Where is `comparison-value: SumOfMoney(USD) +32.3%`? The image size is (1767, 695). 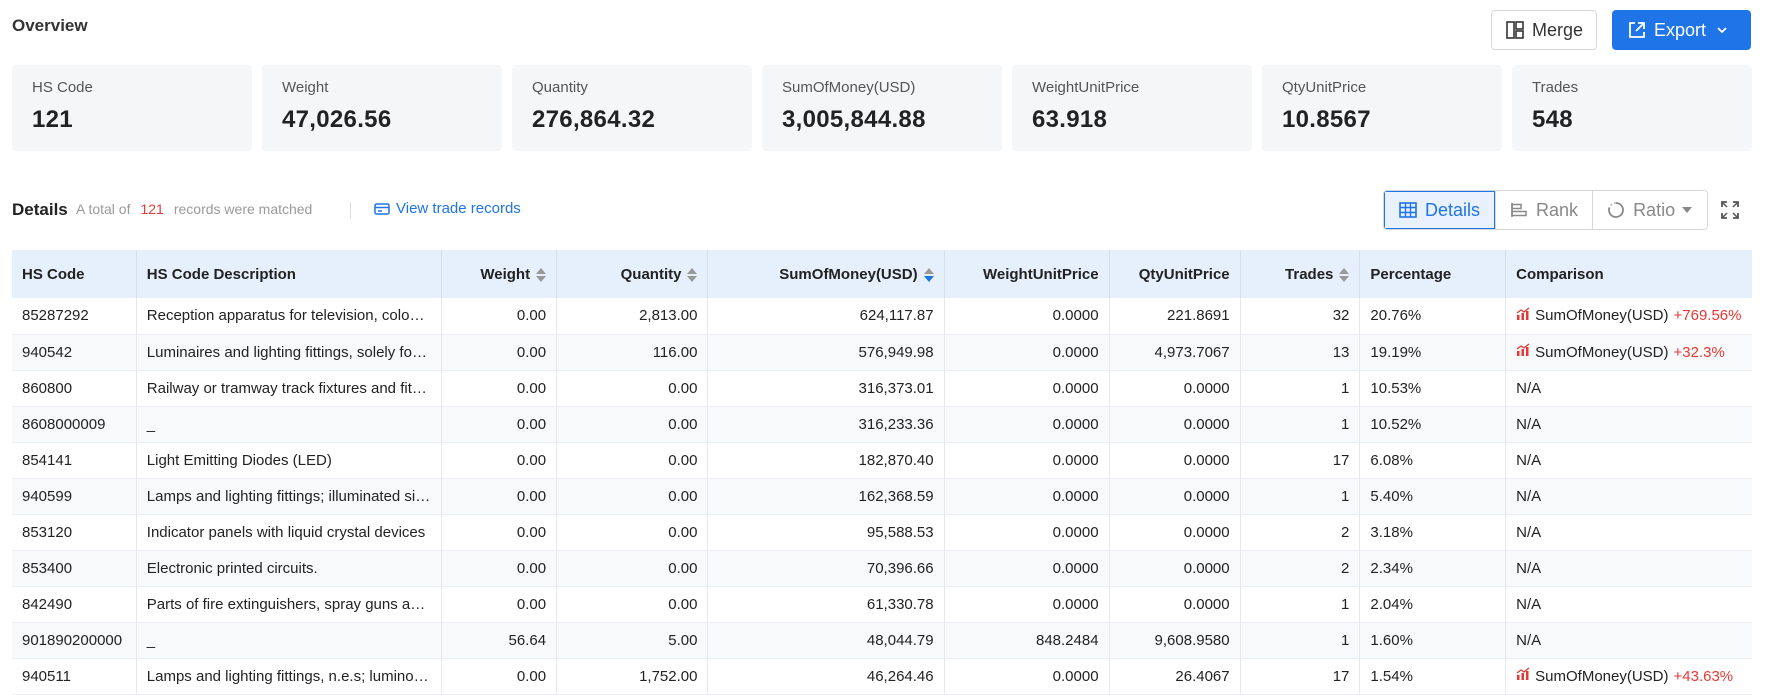
comparison-value: SumOfMoney(USD) +32.3% is located at coordinates (1629, 352).